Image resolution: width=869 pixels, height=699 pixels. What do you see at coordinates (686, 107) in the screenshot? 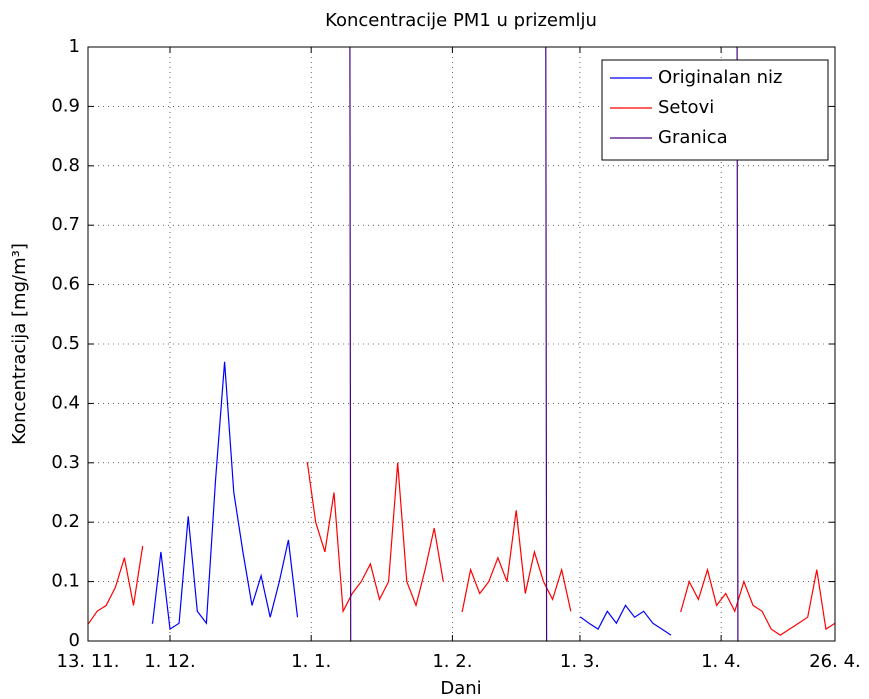
I see `legend-label: Setovi` at bounding box center [686, 107].